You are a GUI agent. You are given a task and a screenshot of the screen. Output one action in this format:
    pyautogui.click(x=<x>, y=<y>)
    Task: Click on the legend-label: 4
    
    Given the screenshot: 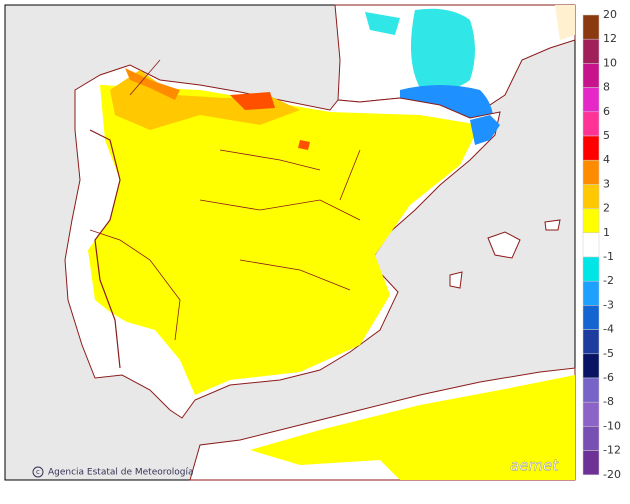 What is the action you would take?
    pyautogui.click(x=606, y=159)
    